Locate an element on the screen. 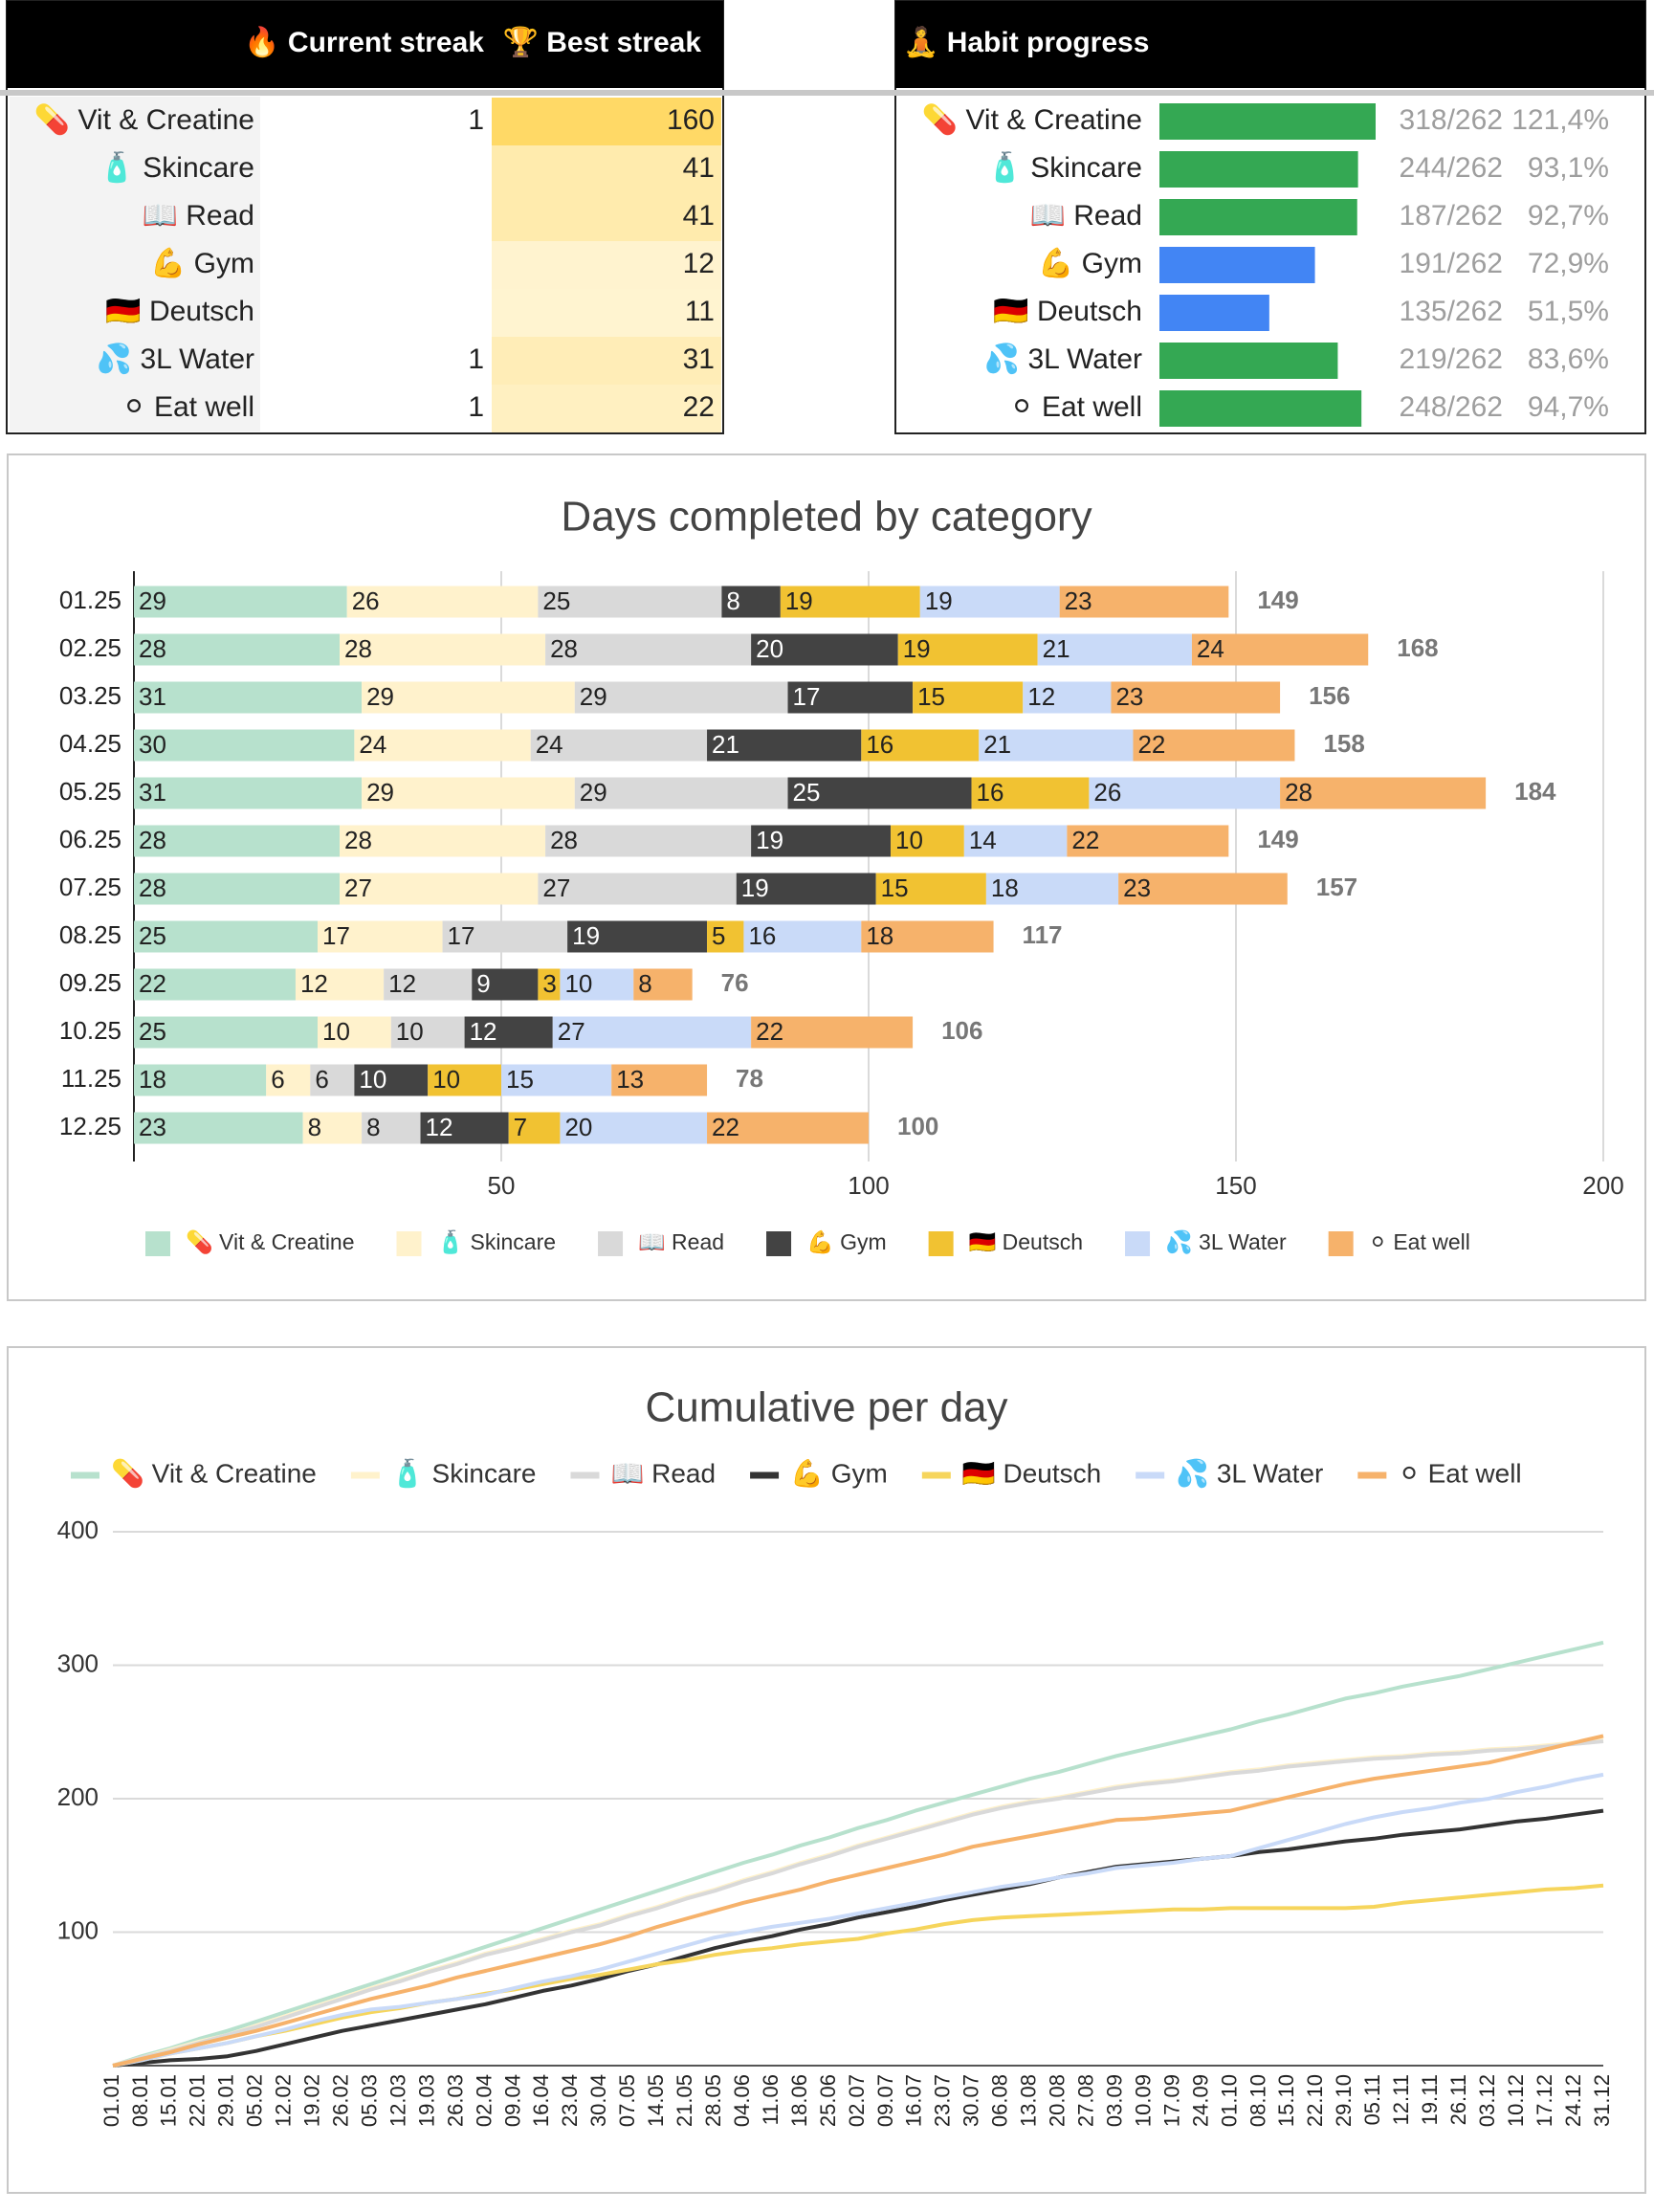 This screenshot has width=1654, height=2212. best-streak: 160 is located at coordinates (691, 120).